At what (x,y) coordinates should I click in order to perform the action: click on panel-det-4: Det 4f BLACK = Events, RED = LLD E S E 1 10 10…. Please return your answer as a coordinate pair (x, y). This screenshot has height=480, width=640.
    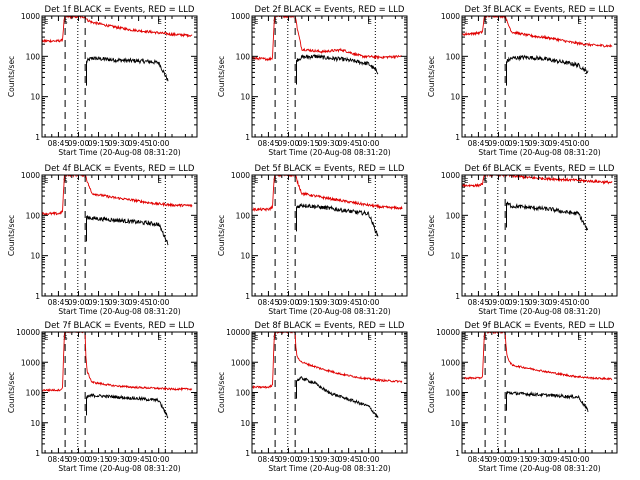
    Looking at the image, I should click on (102, 240).